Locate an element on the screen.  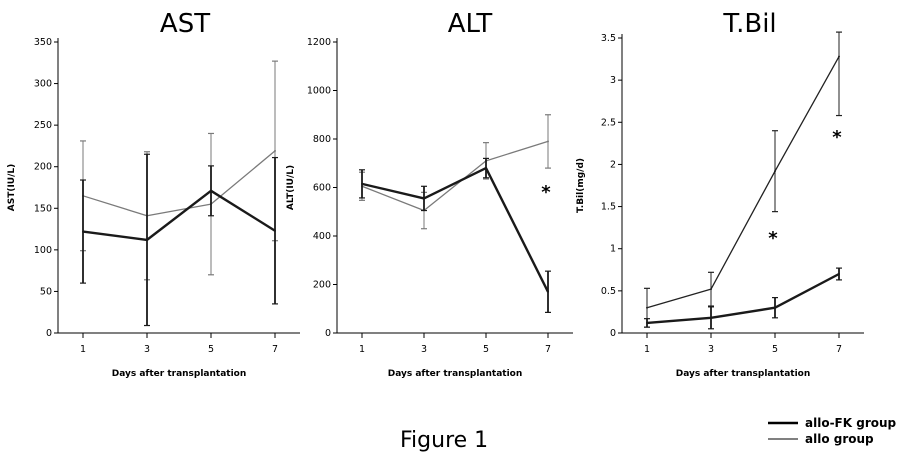
y-axis-label: AST(IU/L) is located at coordinates (12, 188).